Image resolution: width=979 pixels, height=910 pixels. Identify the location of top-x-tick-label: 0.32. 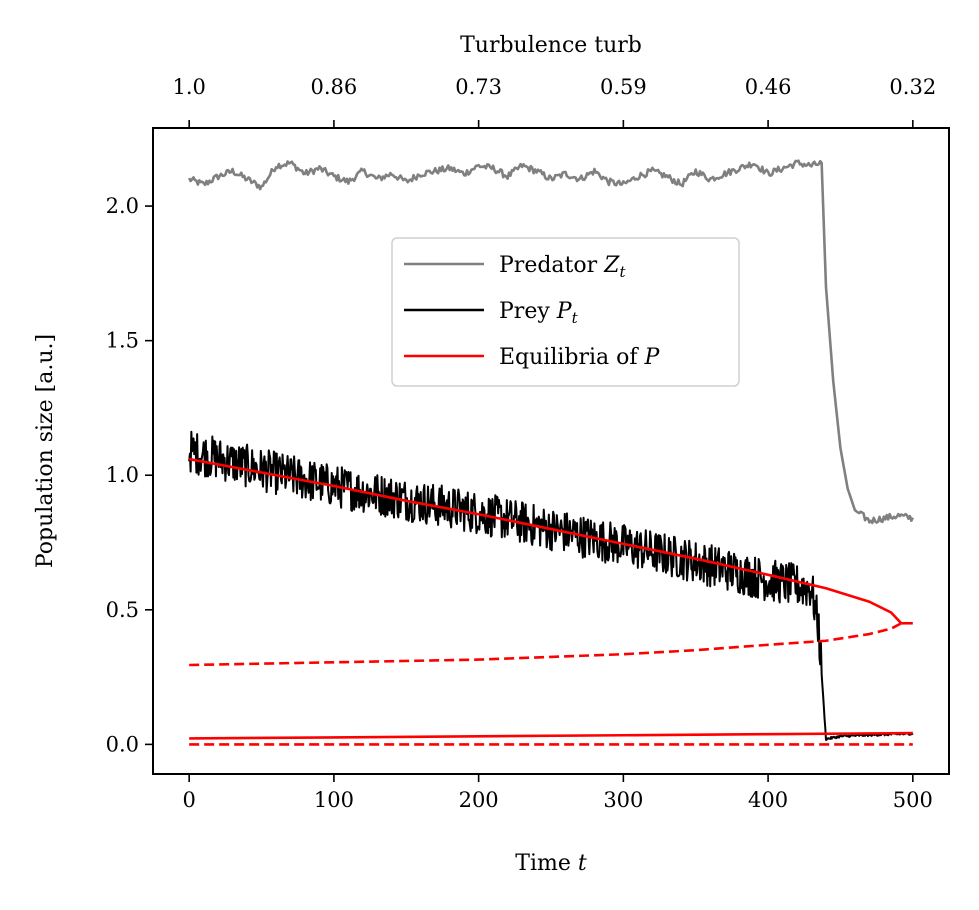
(912, 87).